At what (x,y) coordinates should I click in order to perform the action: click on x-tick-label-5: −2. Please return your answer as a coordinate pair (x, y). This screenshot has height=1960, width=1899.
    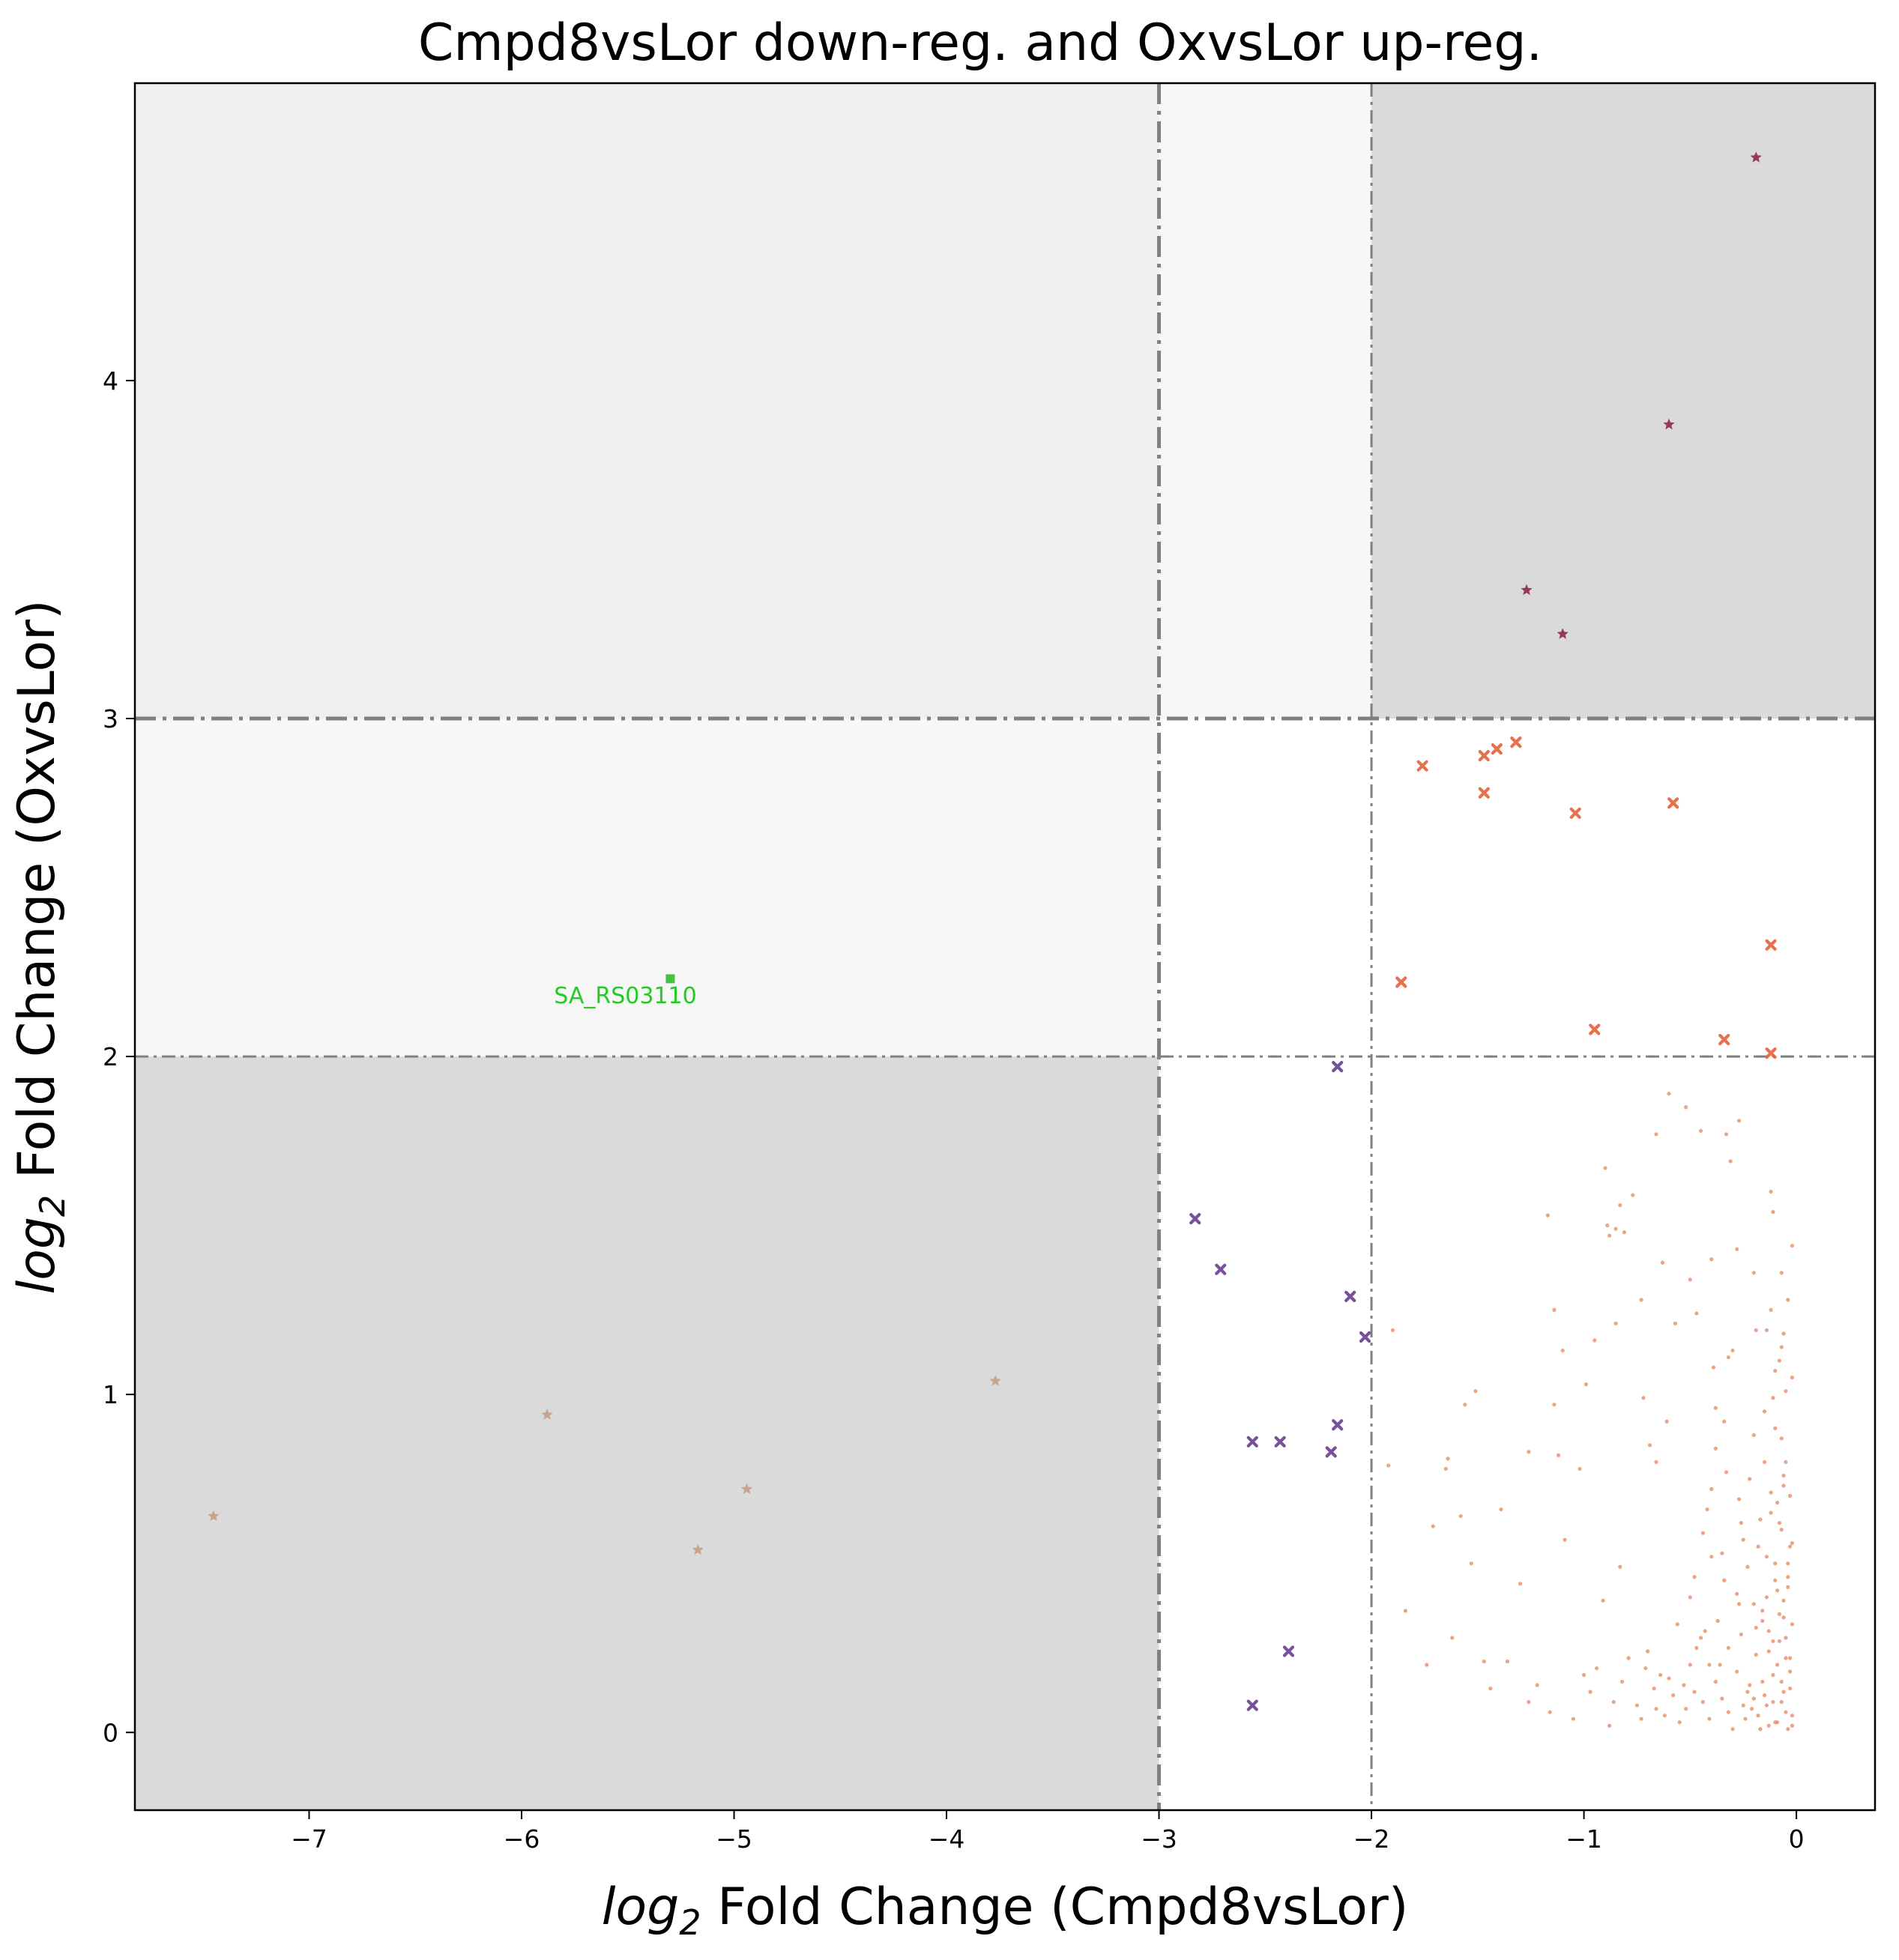
    Looking at the image, I should click on (1371, 1839).